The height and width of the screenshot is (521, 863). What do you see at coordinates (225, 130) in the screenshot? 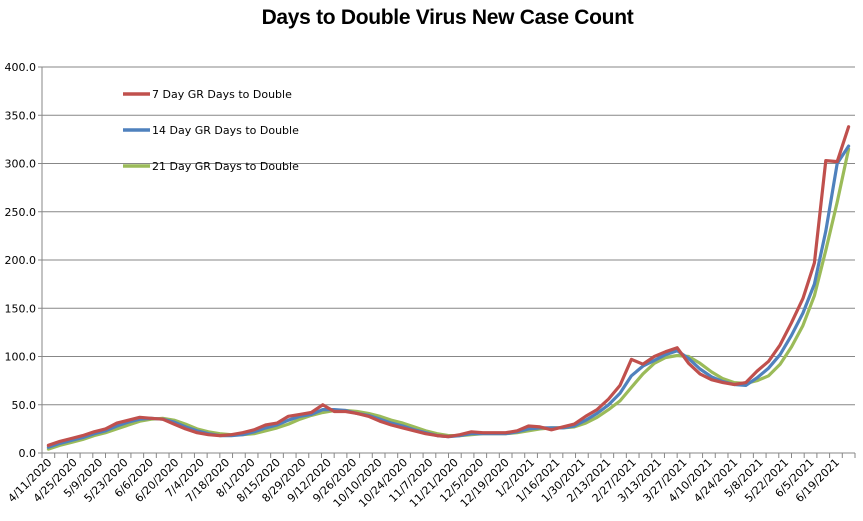
I see `legend-label: 14 Day GR Days to Double` at bounding box center [225, 130].